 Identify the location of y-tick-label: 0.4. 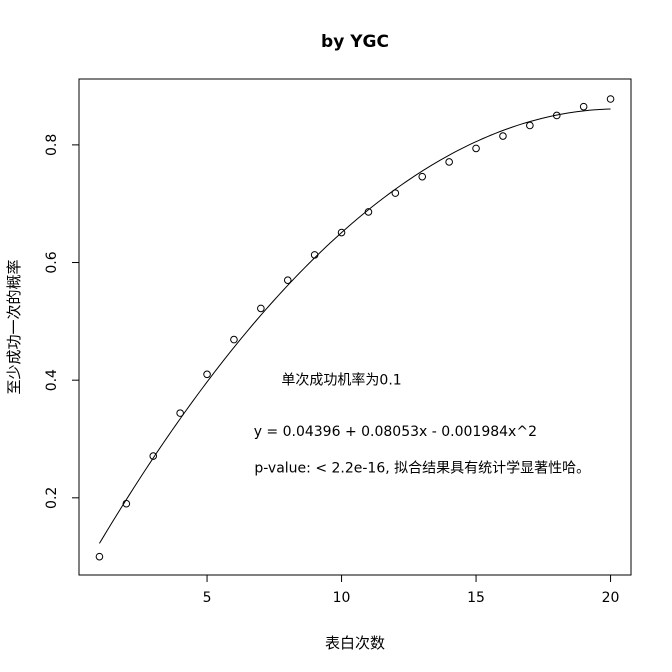
(52, 380).